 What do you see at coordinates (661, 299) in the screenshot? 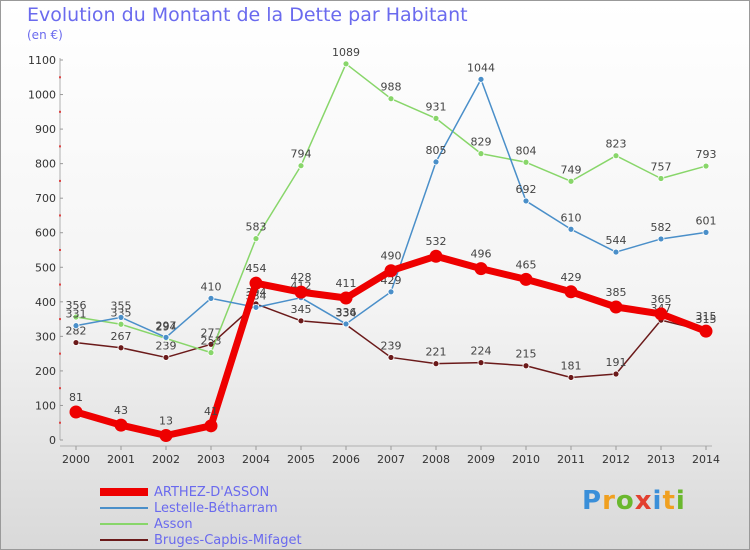
I see `data-label: 365` at bounding box center [661, 299].